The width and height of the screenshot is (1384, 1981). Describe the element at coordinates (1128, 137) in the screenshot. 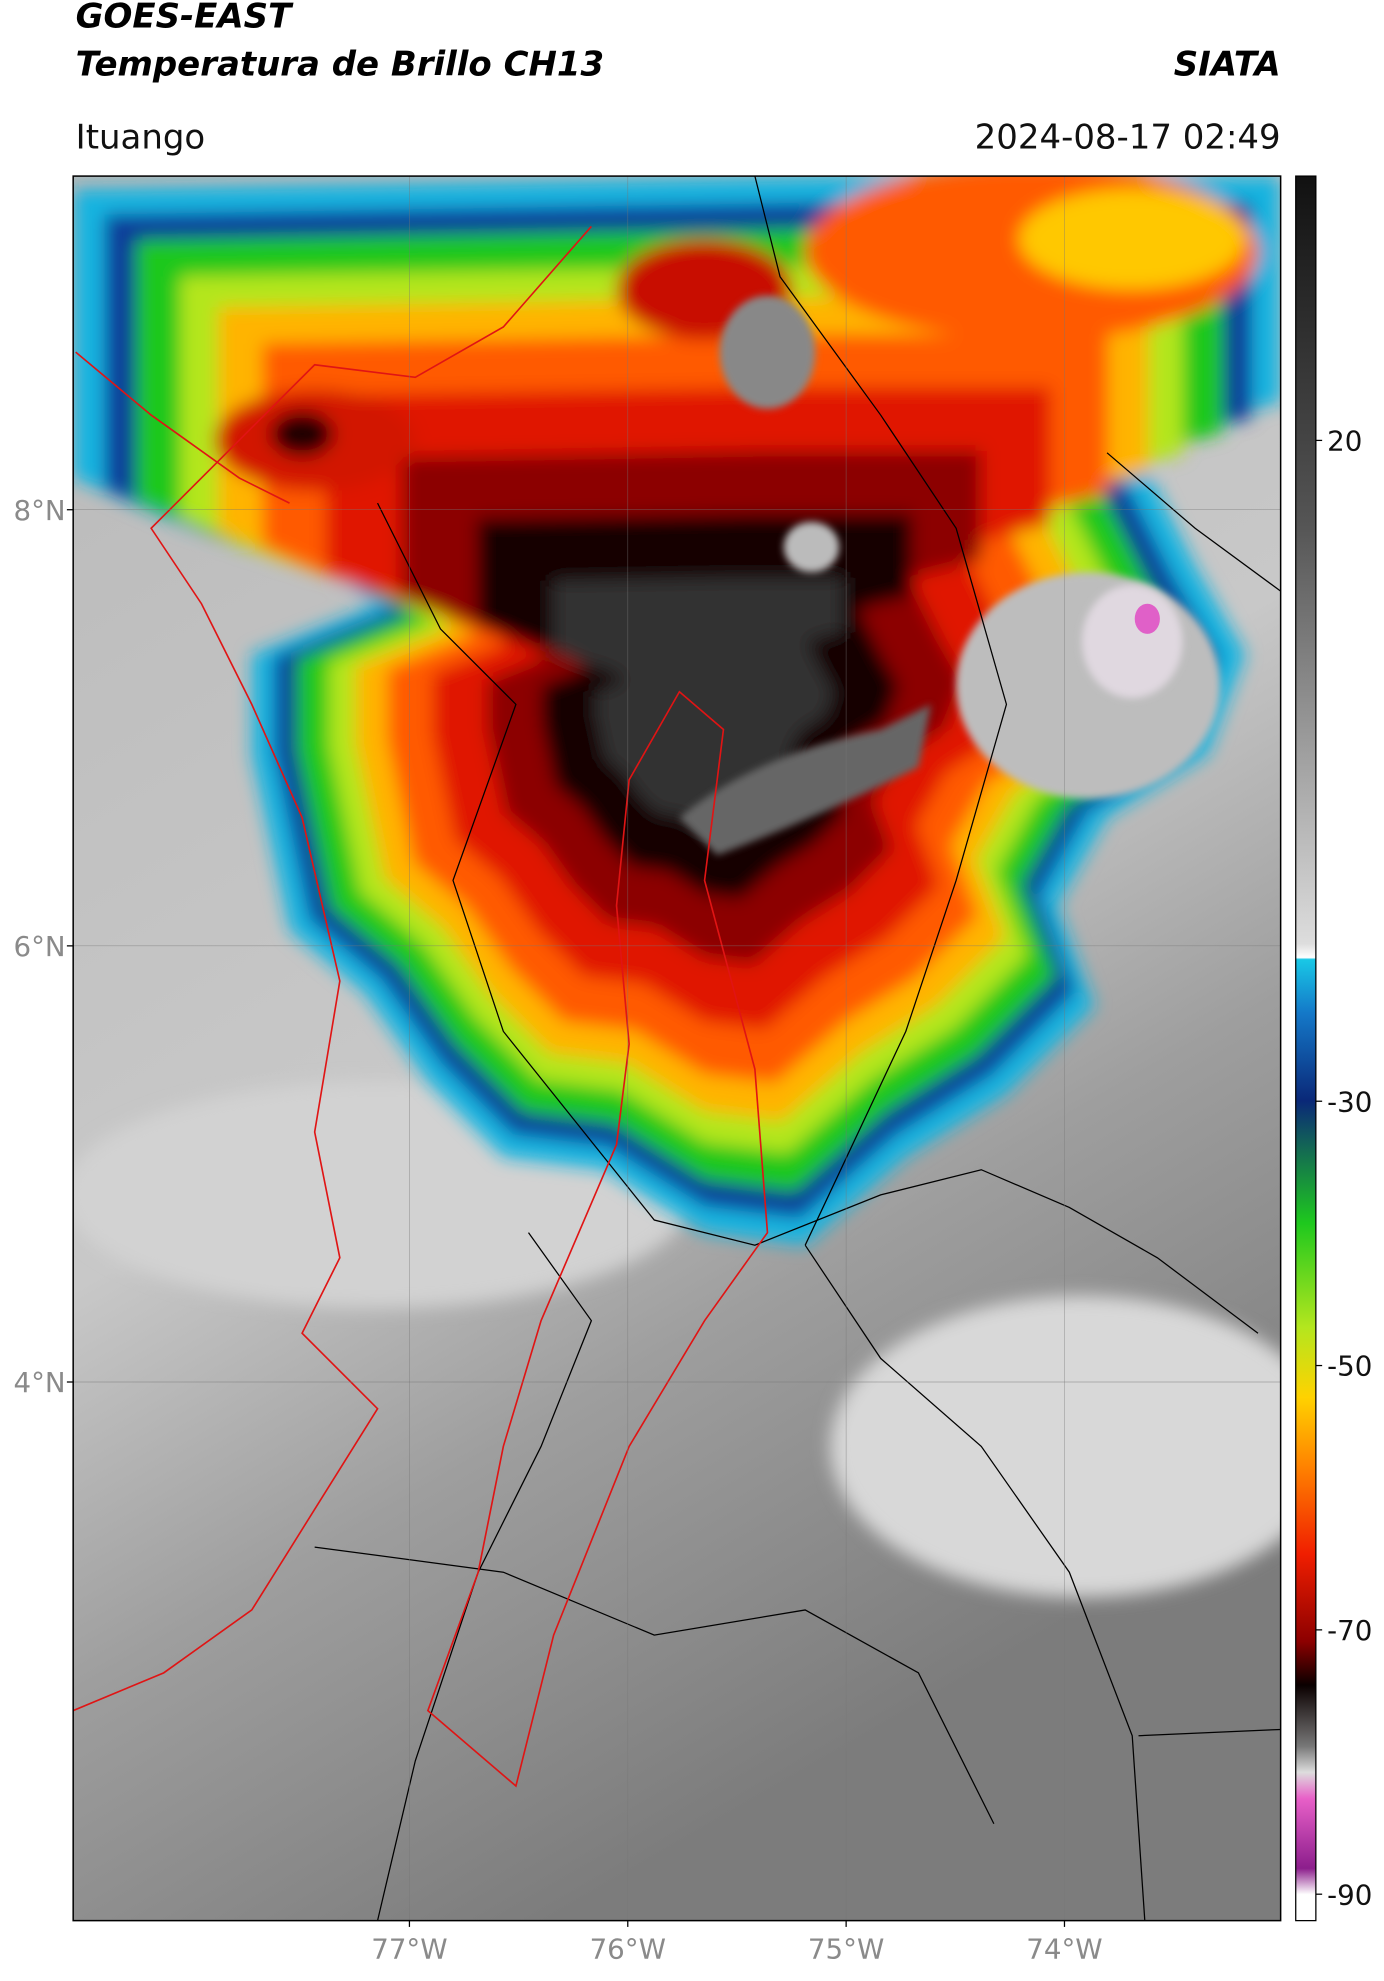

I see `timestamp: 2024-08-17 02:49` at that location.